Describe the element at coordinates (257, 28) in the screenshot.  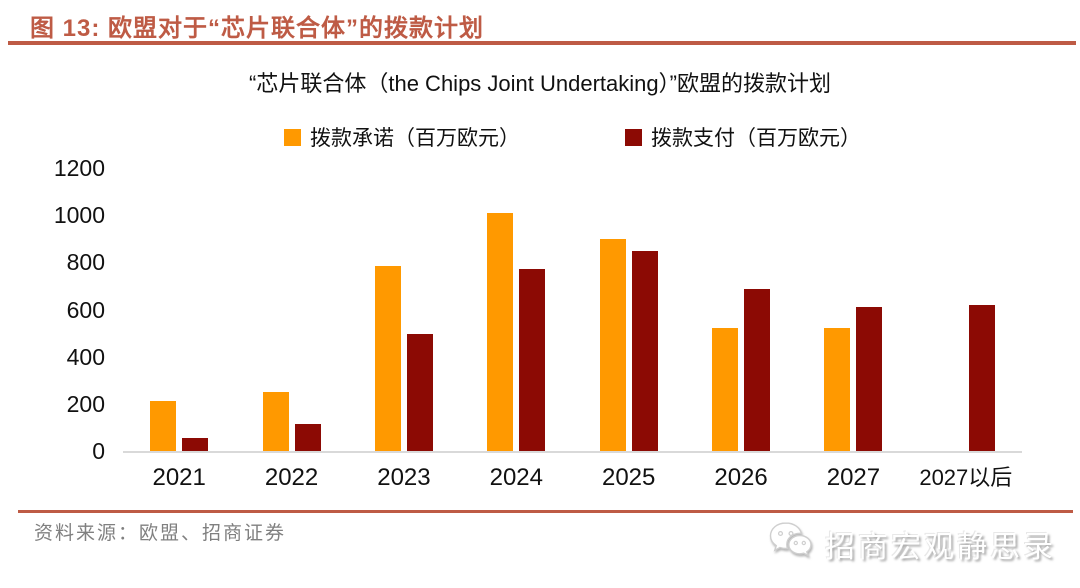
I see `figure-caption: 图 13: 欧盟对于“芯片联合体”的拨款计划` at that location.